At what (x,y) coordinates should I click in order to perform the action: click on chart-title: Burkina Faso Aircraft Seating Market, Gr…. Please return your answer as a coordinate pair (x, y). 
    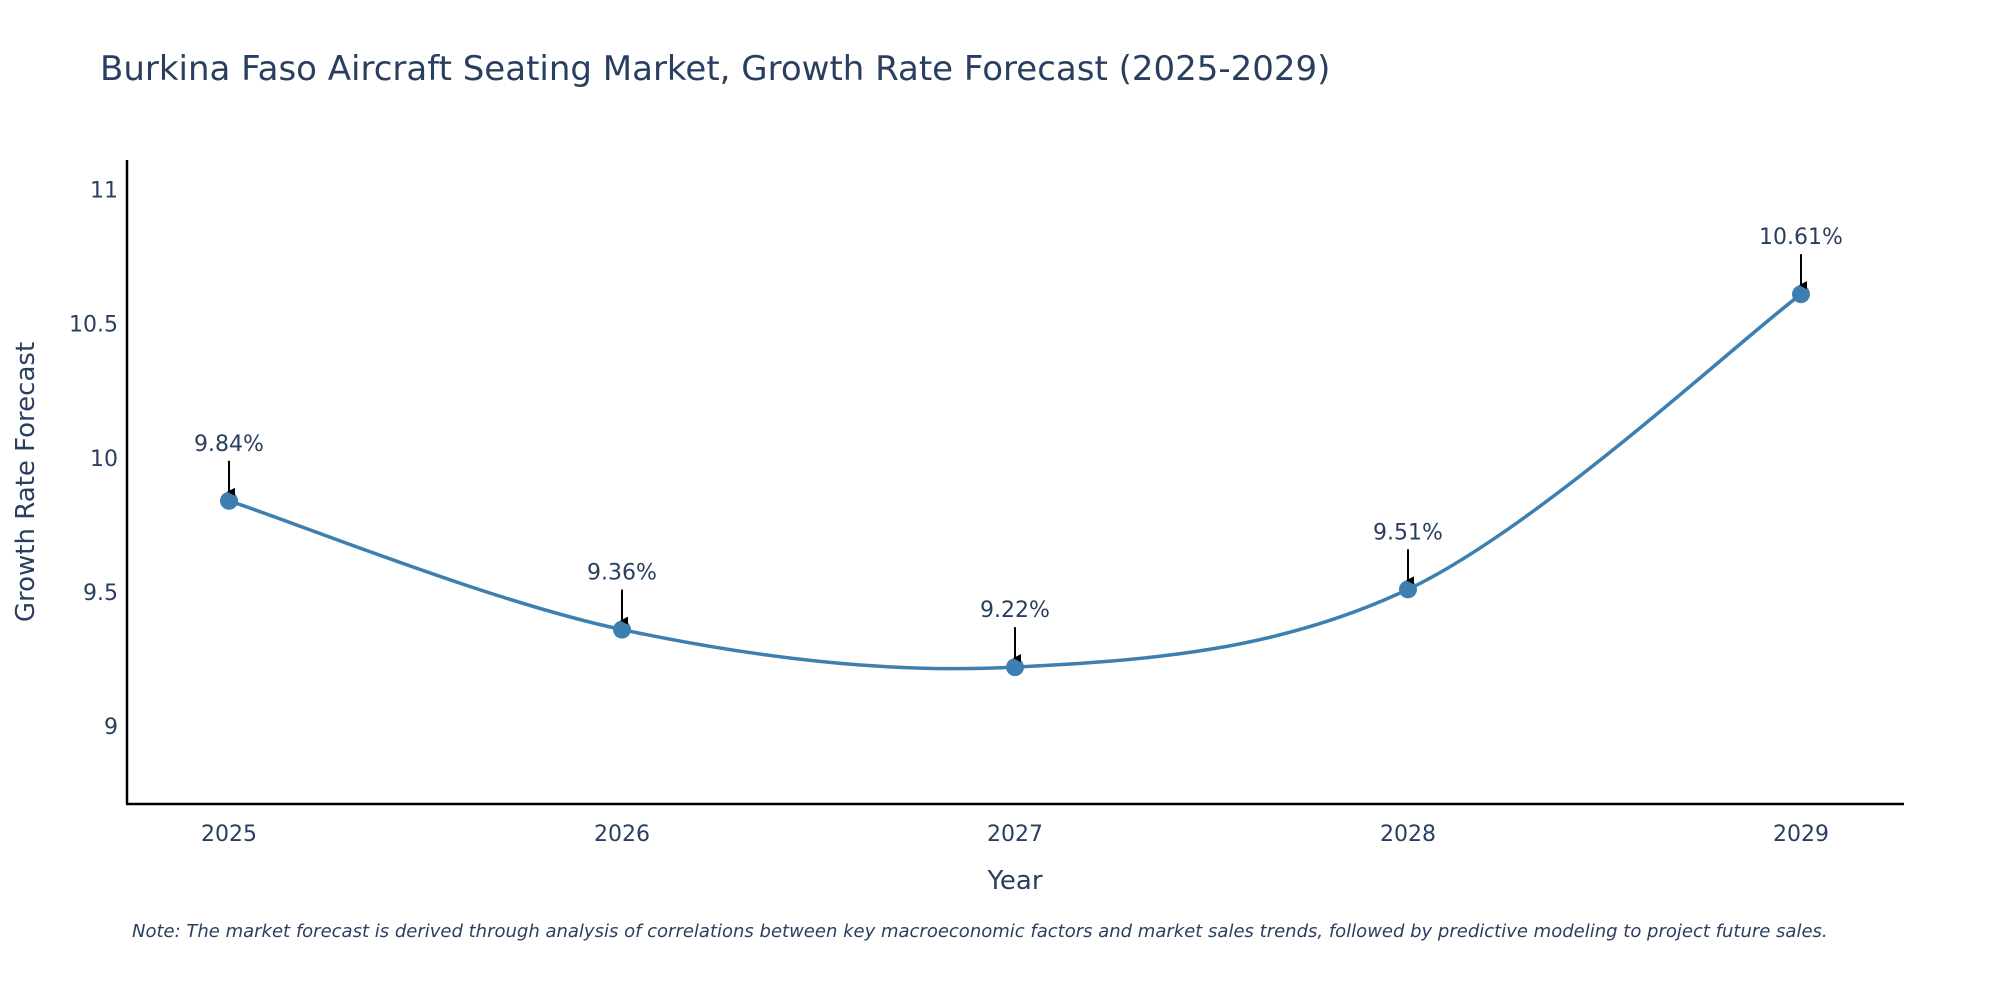
    Looking at the image, I should click on (715, 69).